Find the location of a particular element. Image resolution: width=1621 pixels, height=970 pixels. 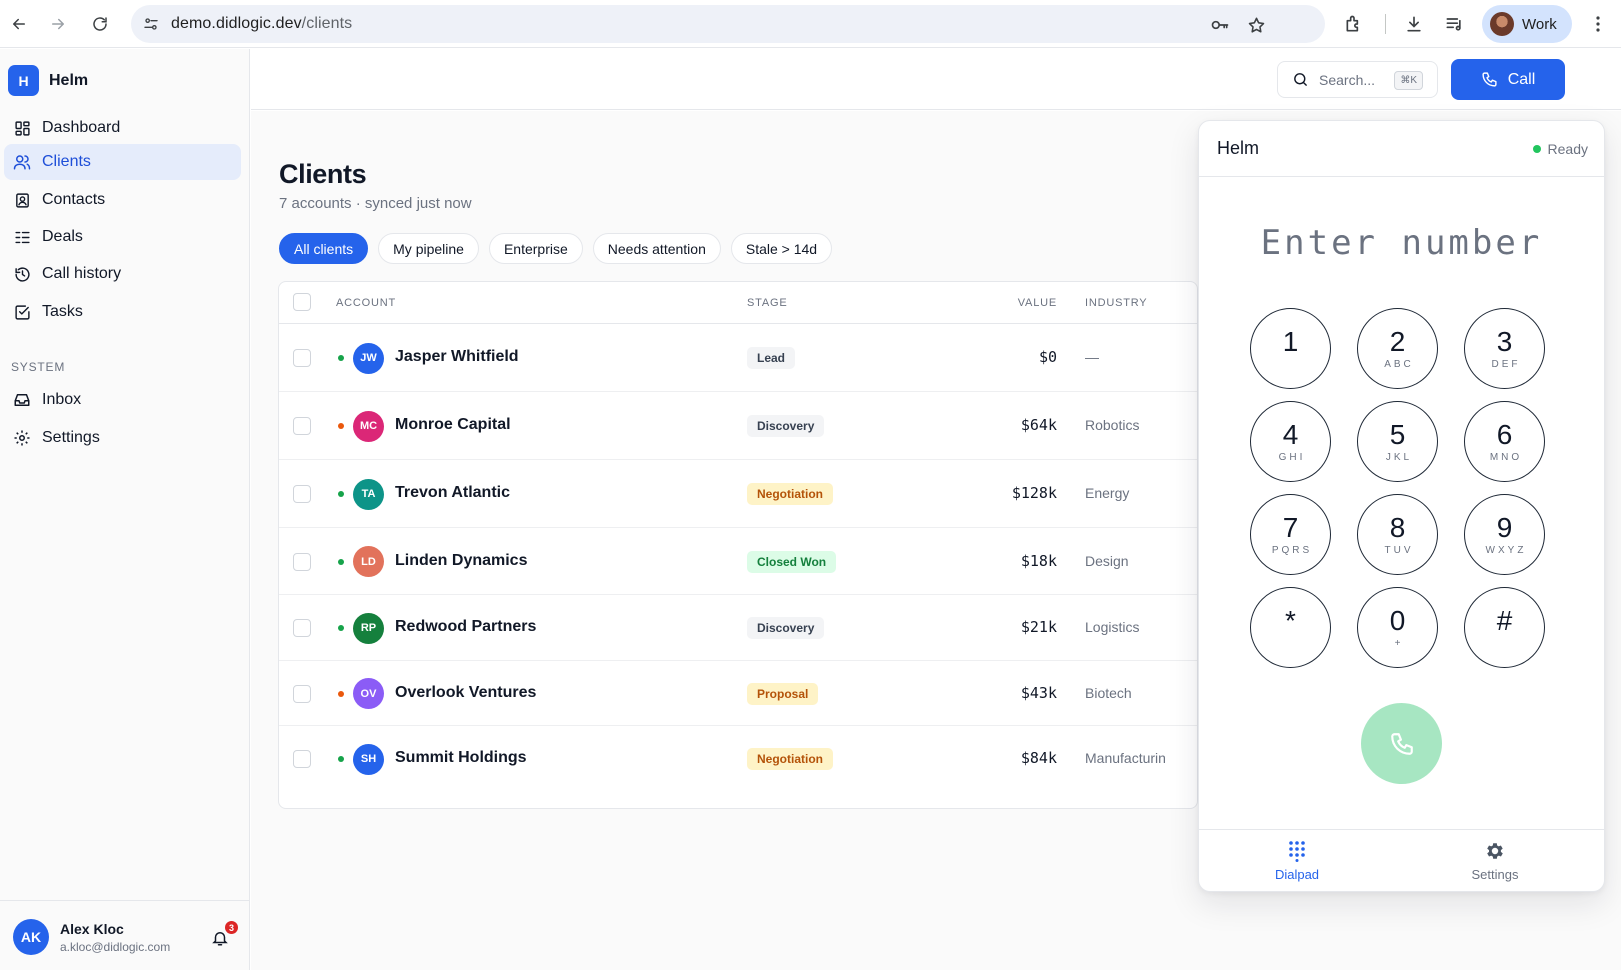

table-row: JW Jasper Whitfield Lead $0 — is located at coordinates (738, 358).